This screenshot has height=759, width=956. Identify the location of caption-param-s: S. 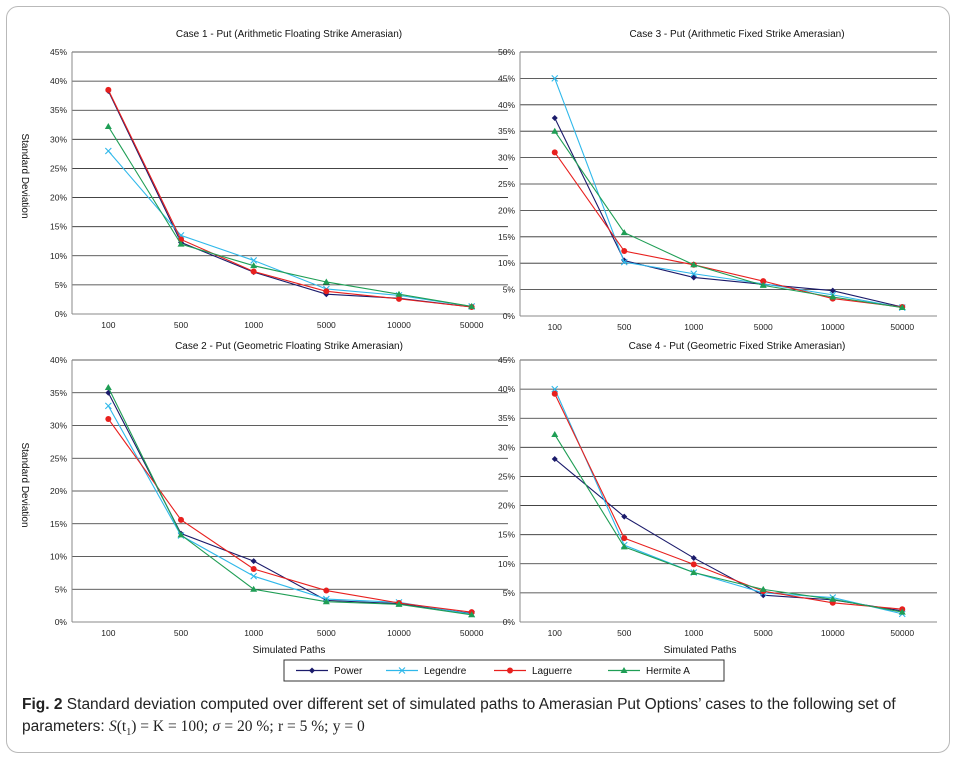
(113, 726).